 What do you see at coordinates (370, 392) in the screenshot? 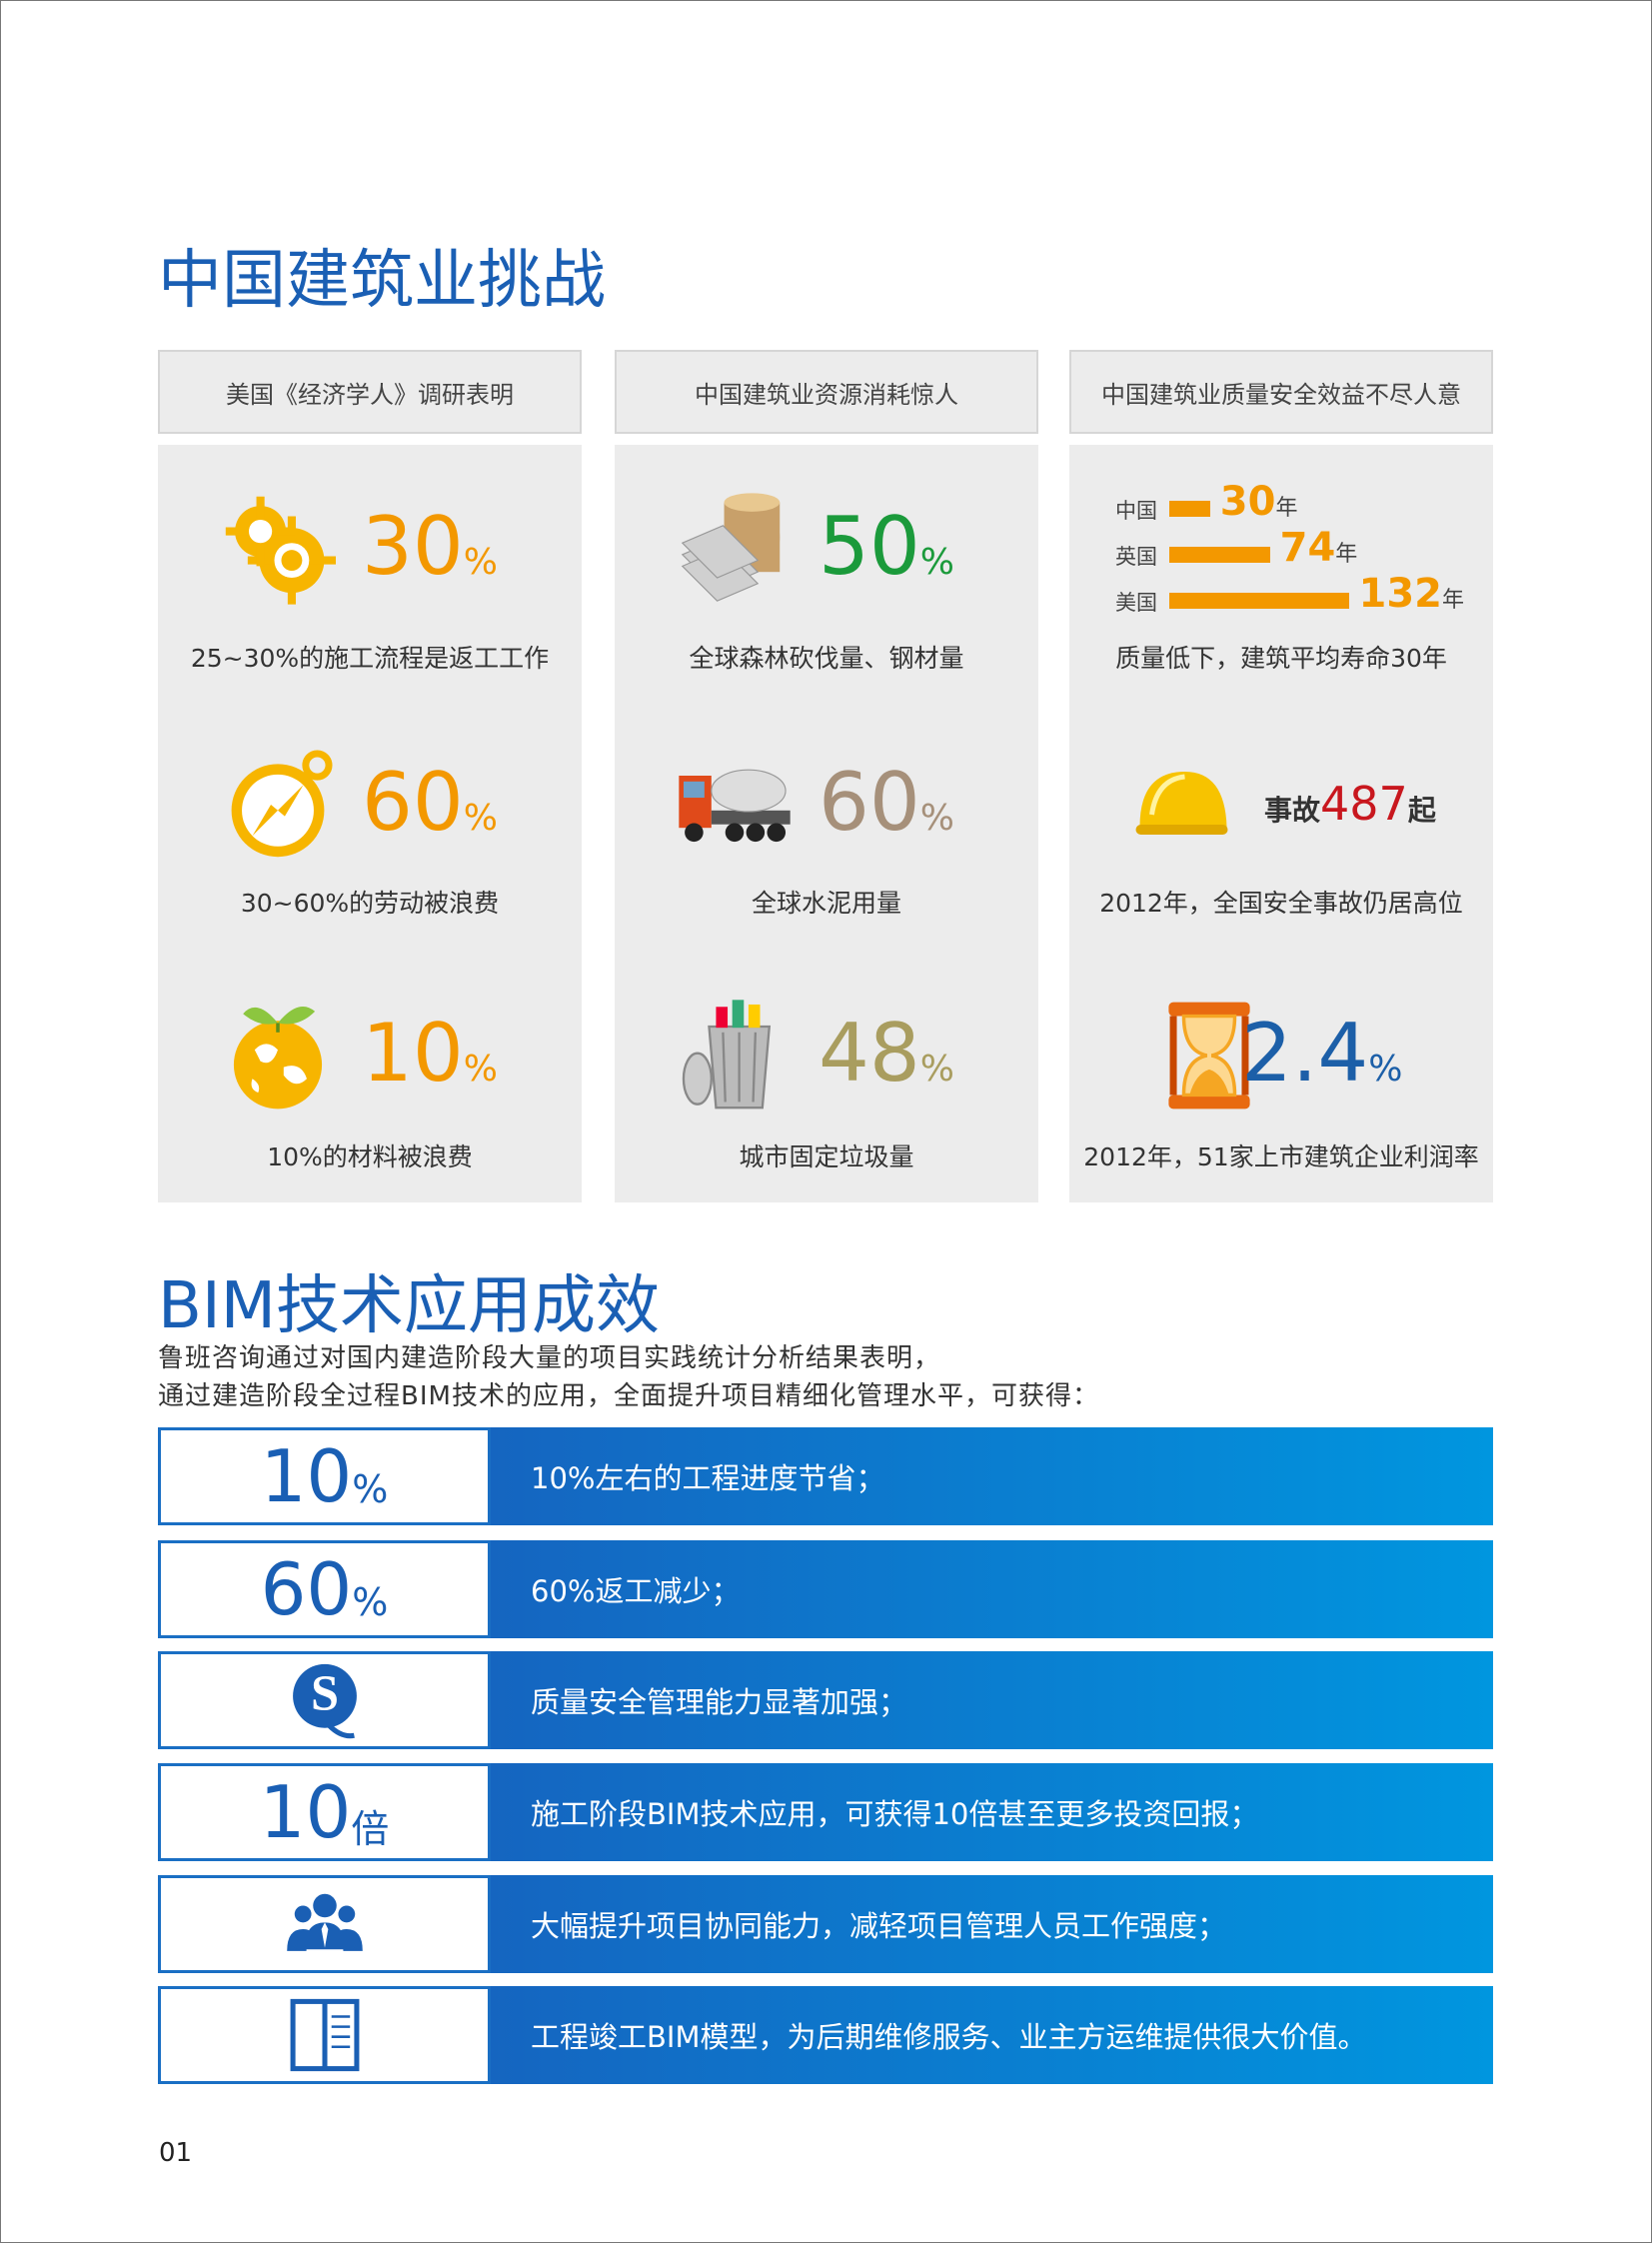
I see `column-header: 美国《经济学人》调研表明` at bounding box center [370, 392].